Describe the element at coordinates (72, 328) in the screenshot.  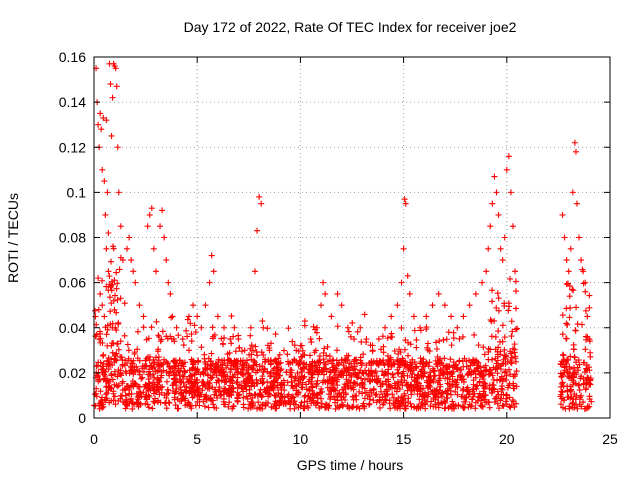
I see `y-tick-label: 0.04` at that location.